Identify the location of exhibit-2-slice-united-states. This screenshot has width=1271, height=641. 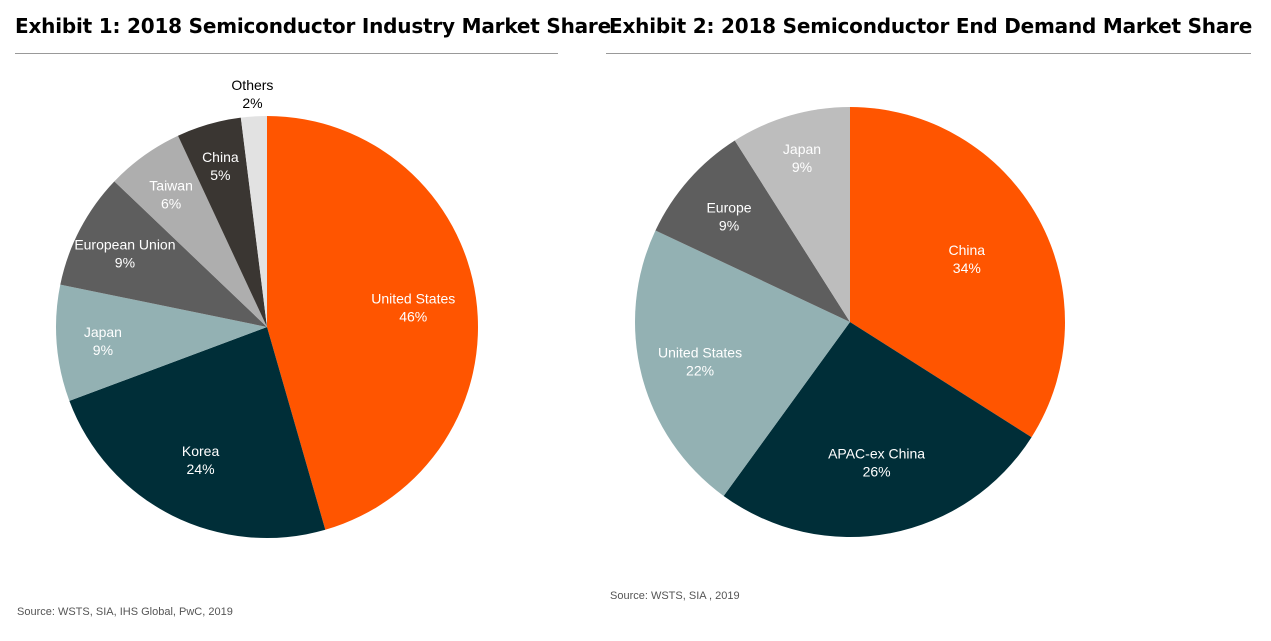
(742, 363).